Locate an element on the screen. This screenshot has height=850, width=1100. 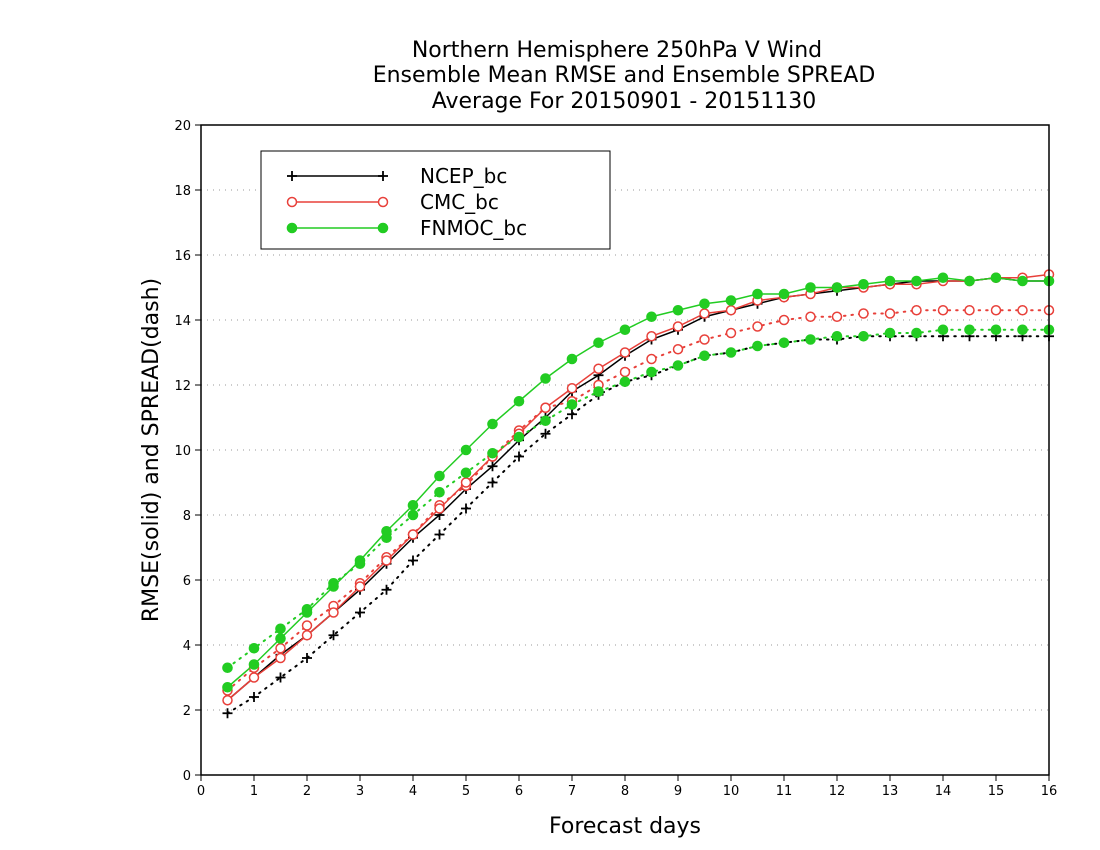
legend-cmc-bc-right-point is located at coordinates (383, 202).